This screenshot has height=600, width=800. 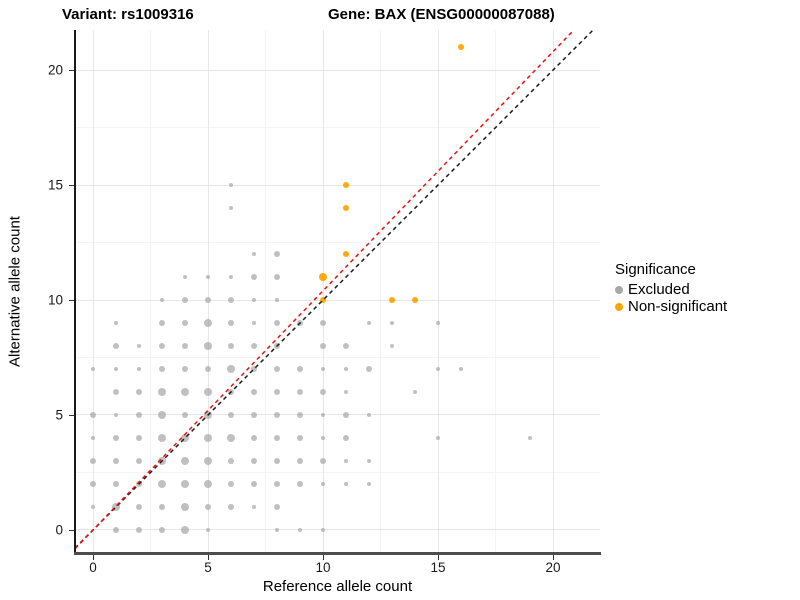 I want to click on y-axis-line, so click(x=75, y=291).